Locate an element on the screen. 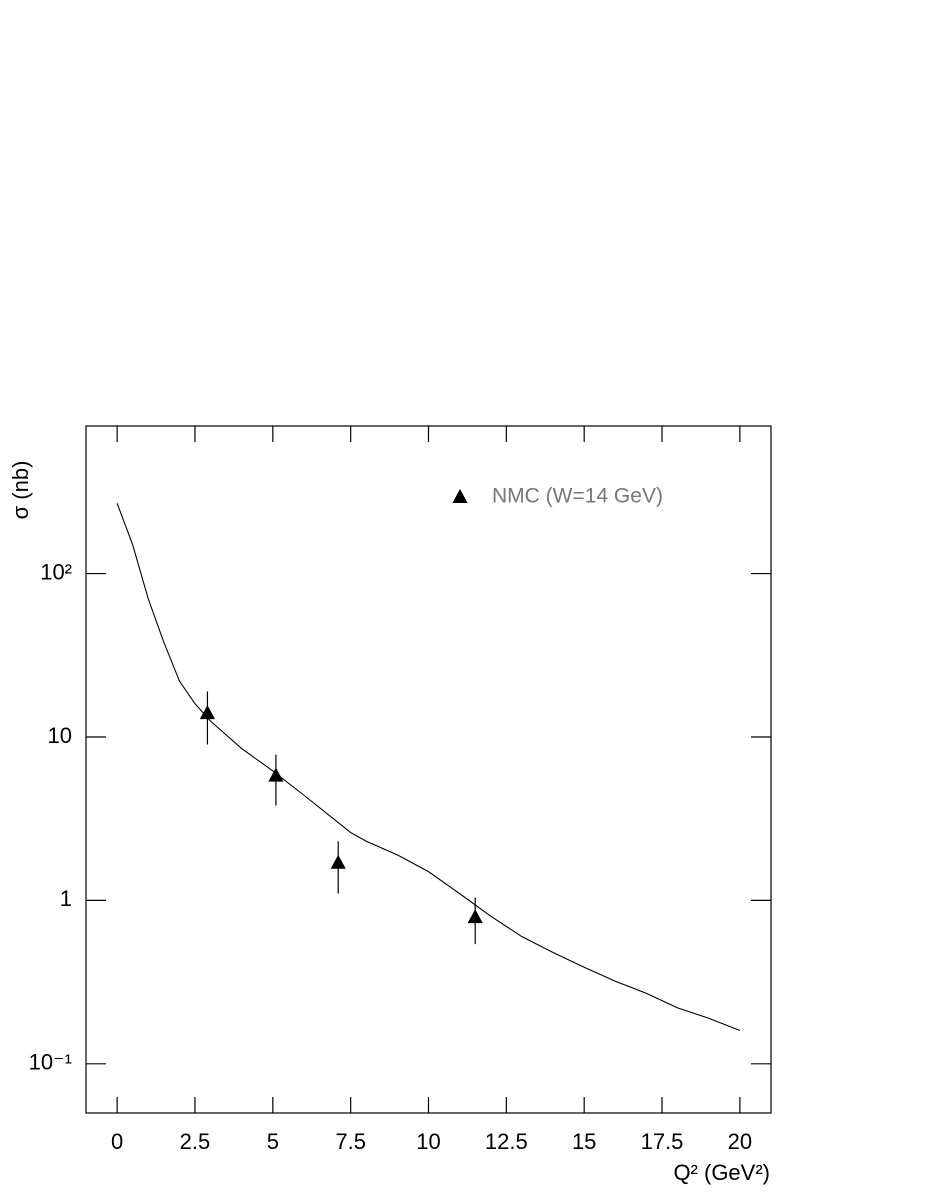  x-tick-label: 17.5 is located at coordinates (662, 1141).